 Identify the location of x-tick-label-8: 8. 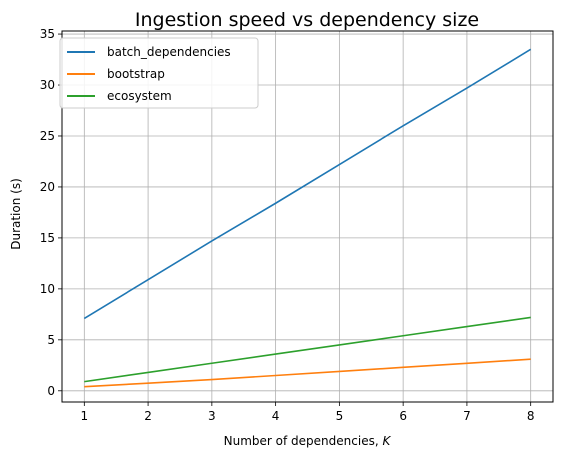
(531, 416).